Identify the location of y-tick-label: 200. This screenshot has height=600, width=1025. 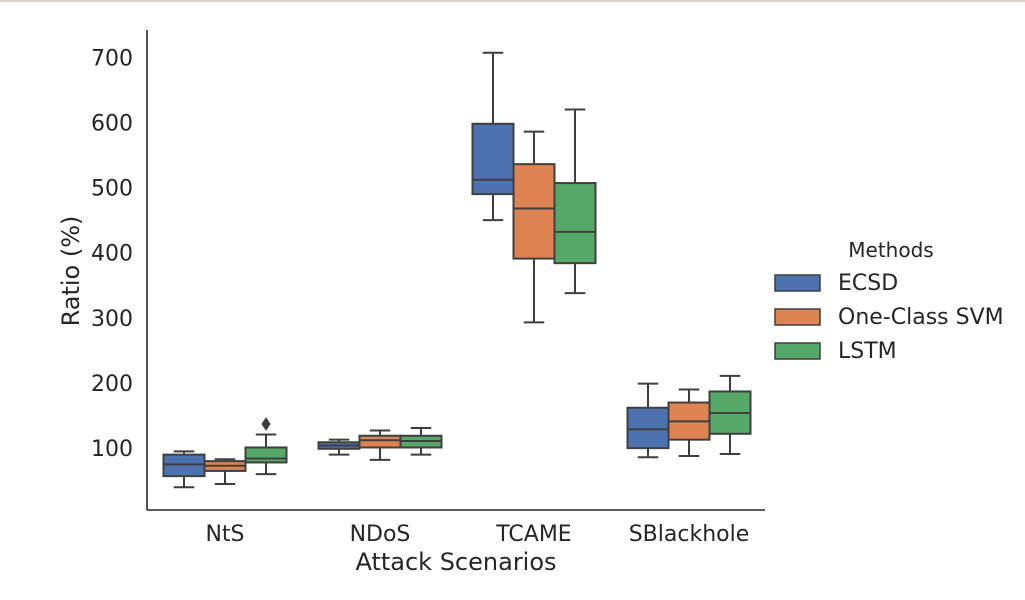
(112, 384).